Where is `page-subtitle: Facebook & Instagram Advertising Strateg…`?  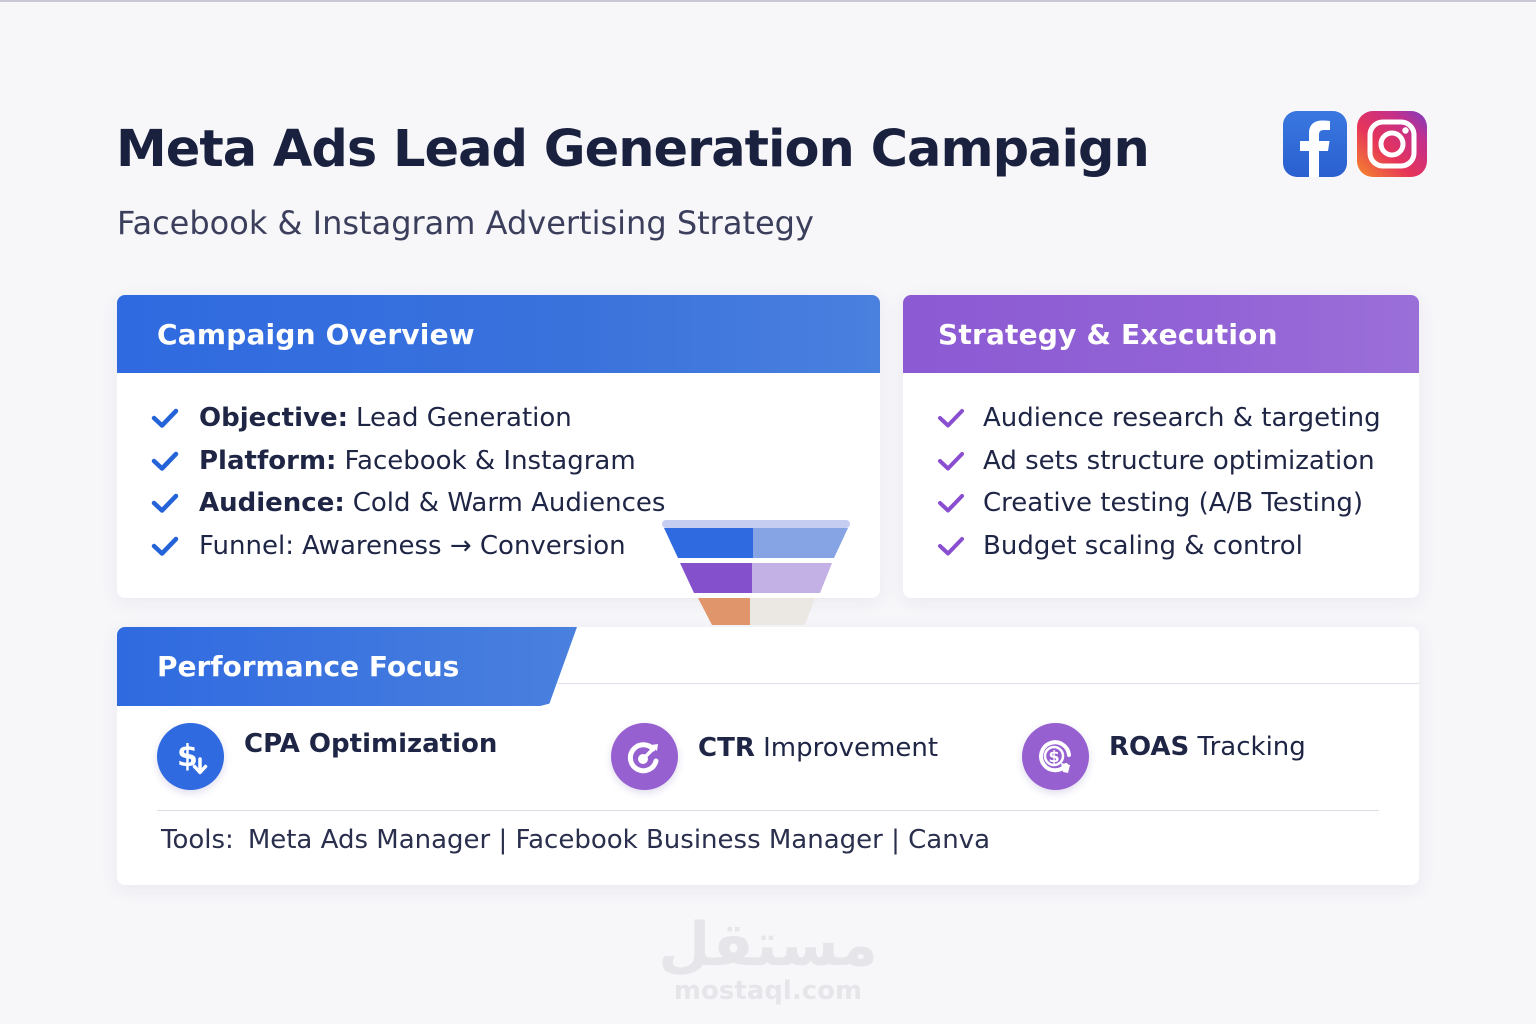
page-subtitle: Facebook & Instagram Advertising Strateg… is located at coordinates (465, 223).